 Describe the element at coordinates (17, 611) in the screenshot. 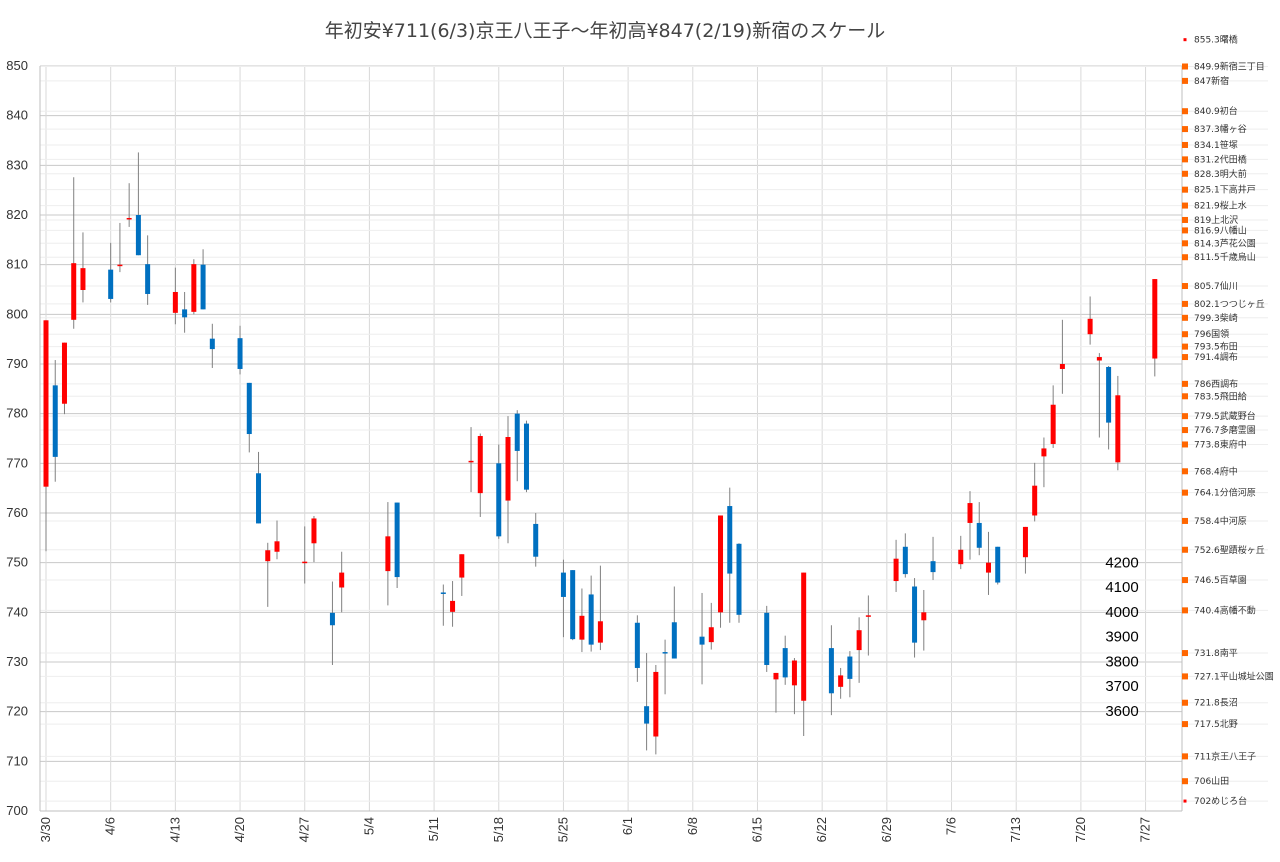

I see `y-tick-label: 740` at that location.